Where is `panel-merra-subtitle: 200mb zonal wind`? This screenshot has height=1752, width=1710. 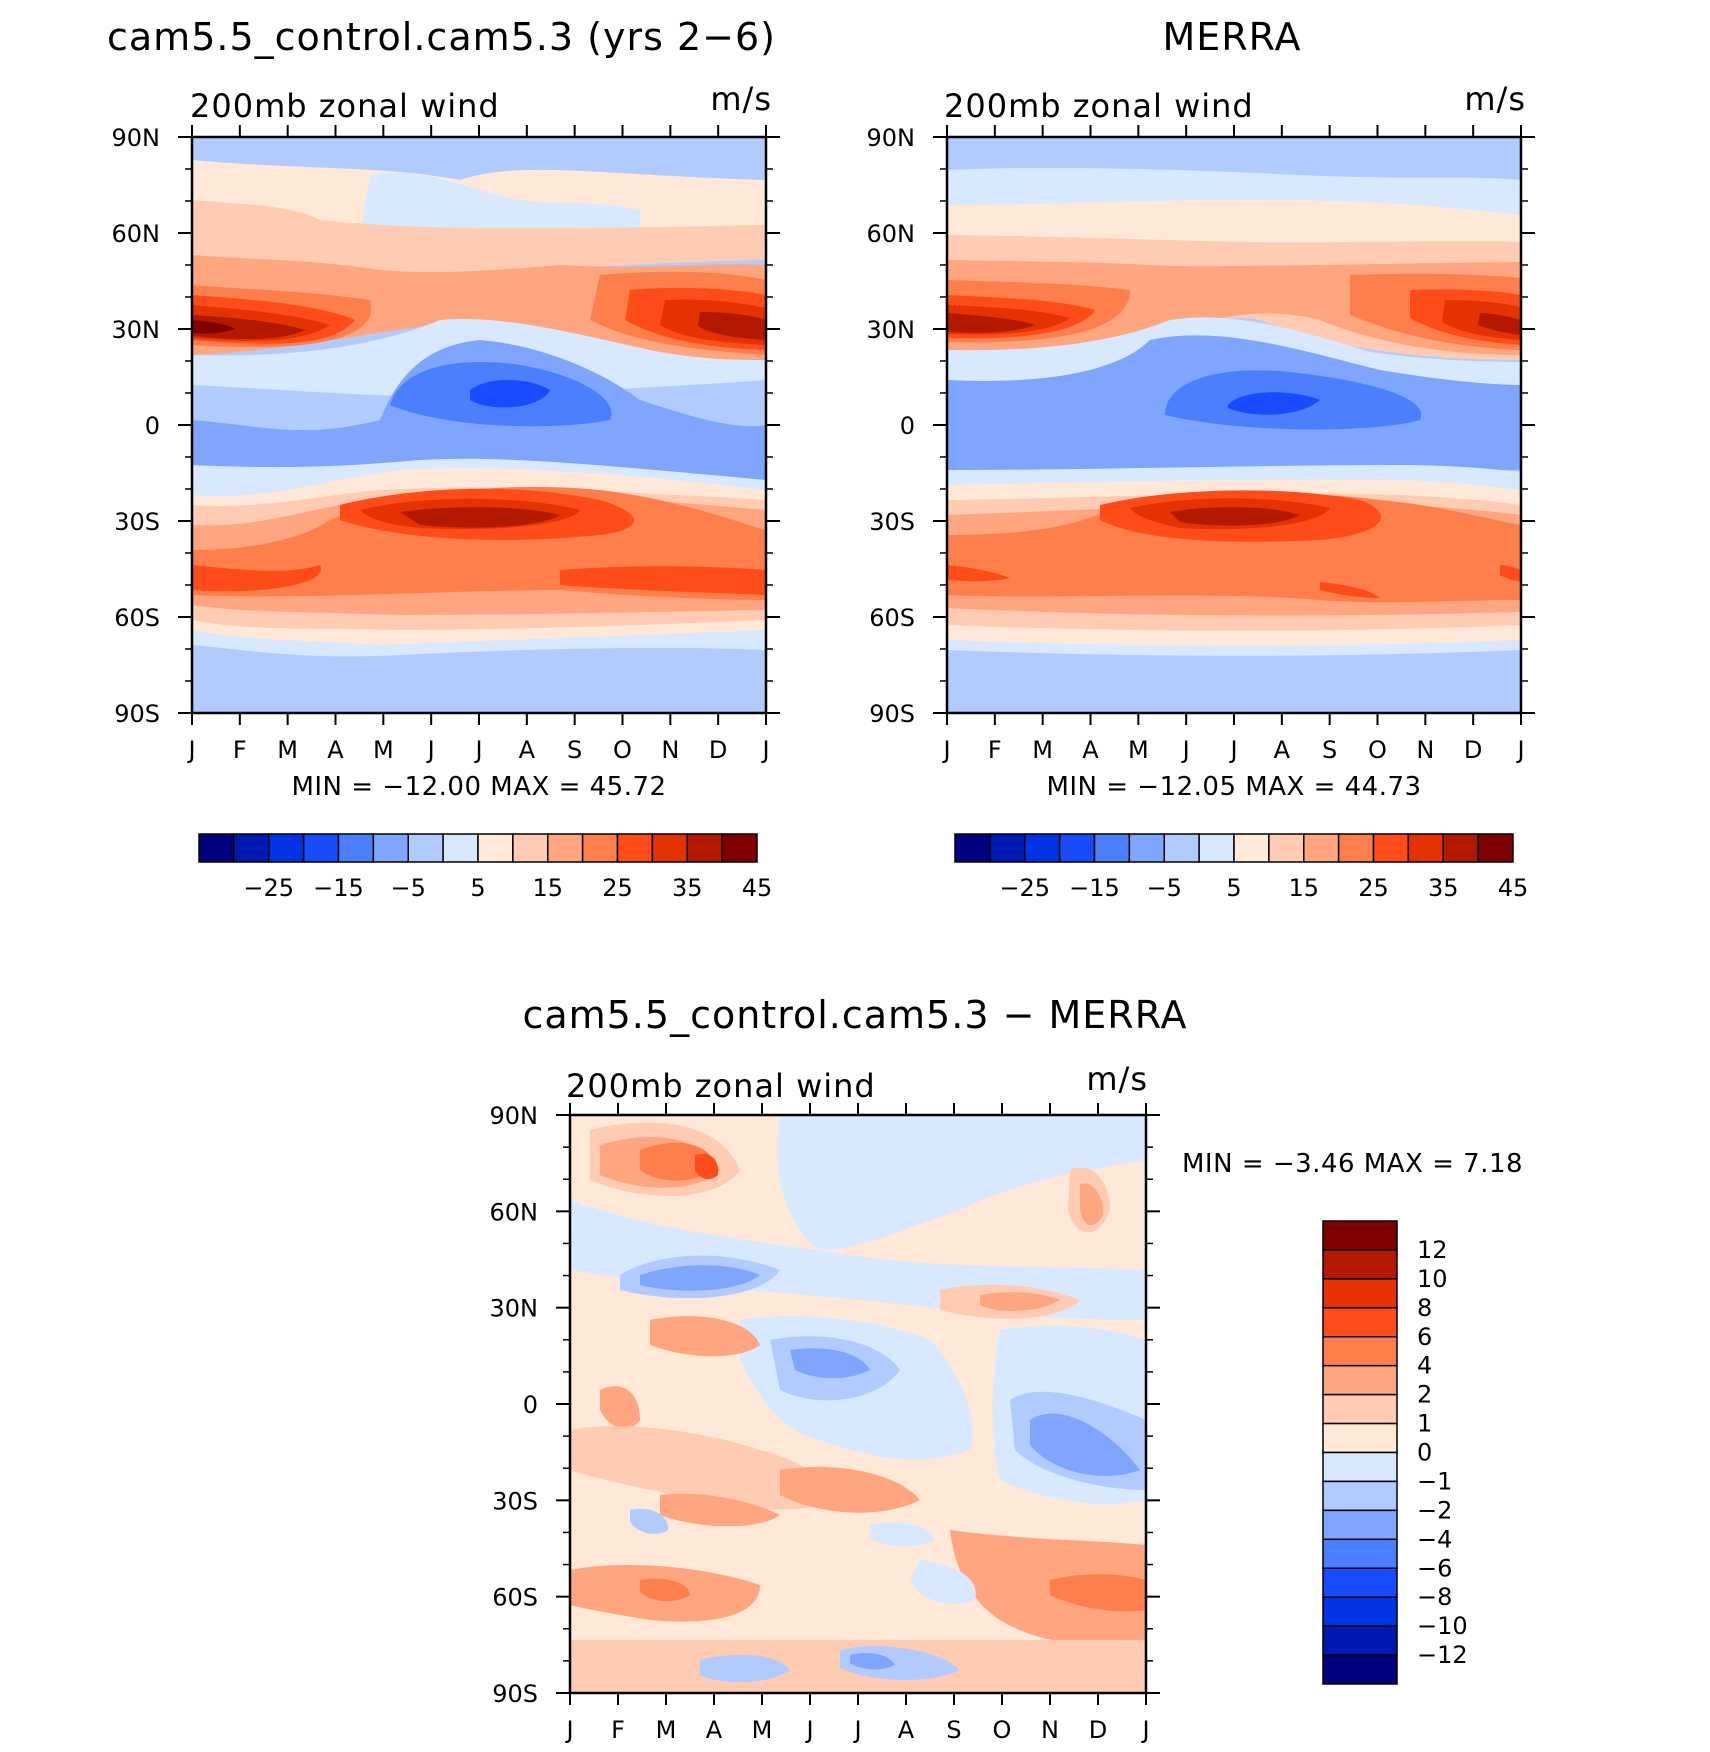
panel-merra-subtitle: 200mb zonal wind is located at coordinates (1099, 106).